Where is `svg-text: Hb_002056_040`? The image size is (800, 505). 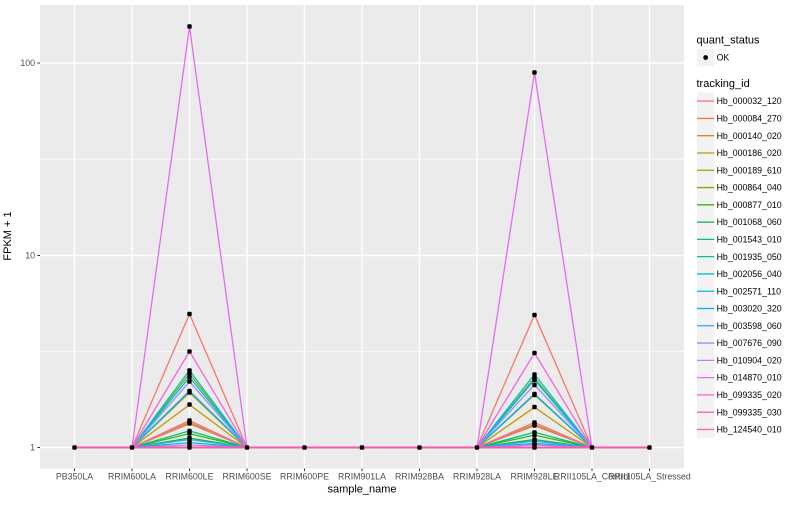
svg-text: Hb_002056_040 is located at coordinates (749, 274).